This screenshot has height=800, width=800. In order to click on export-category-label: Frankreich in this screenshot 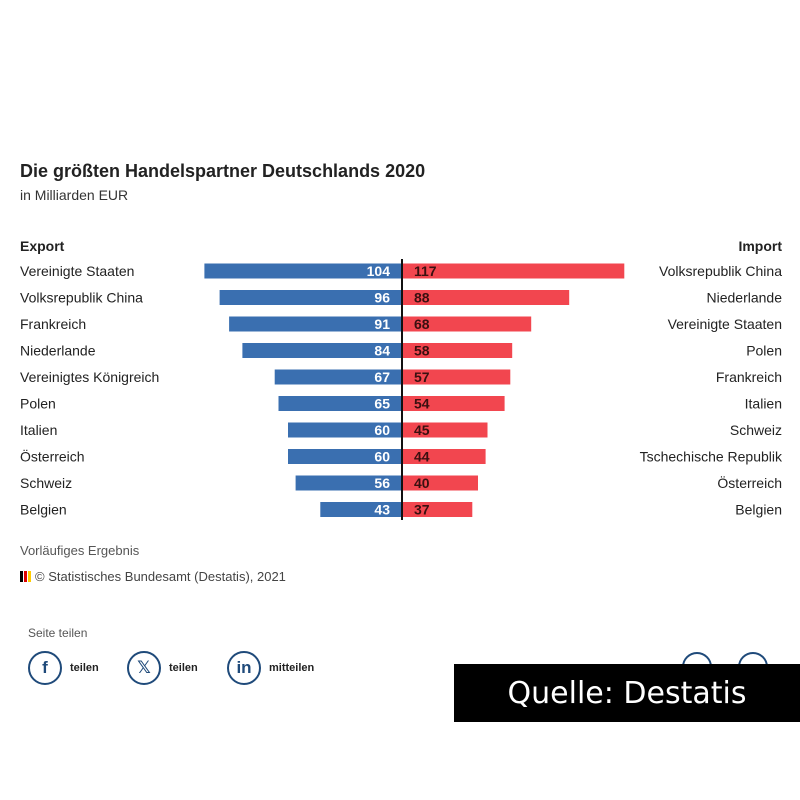, I will do `click(53, 324)`.